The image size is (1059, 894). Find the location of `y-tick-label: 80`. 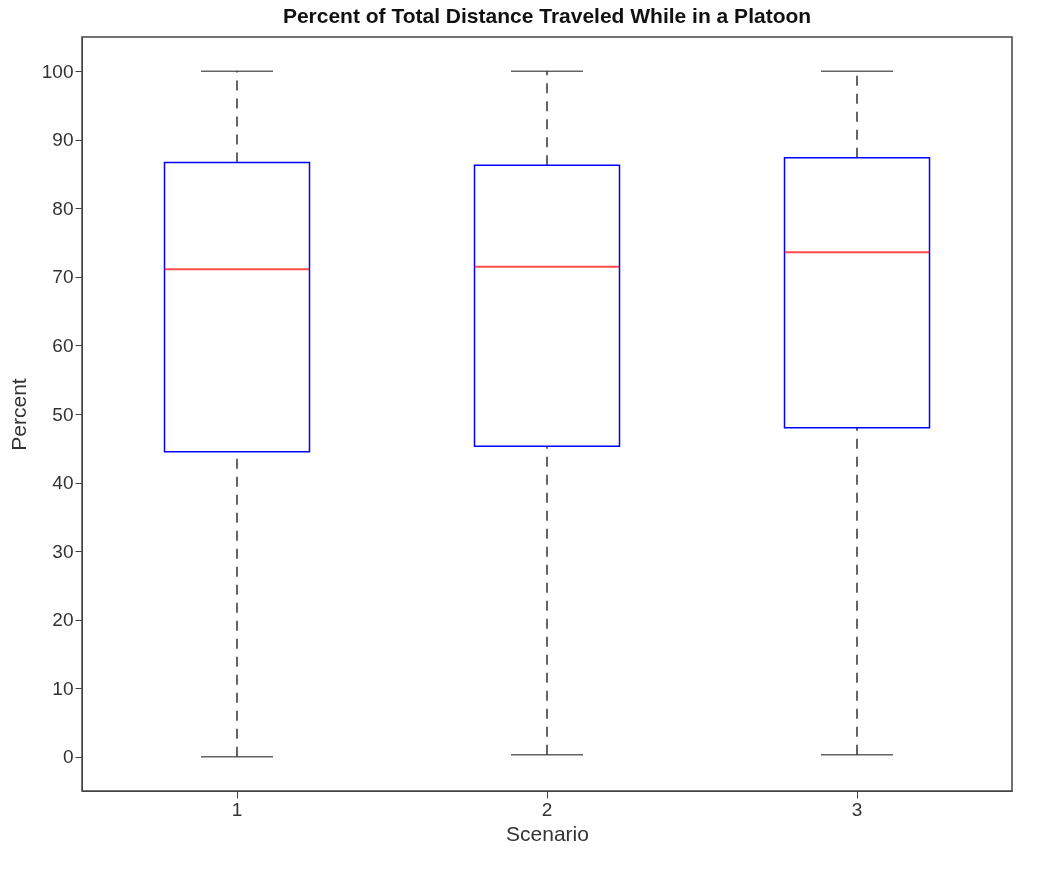

y-tick-label: 80 is located at coordinates (63, 208).